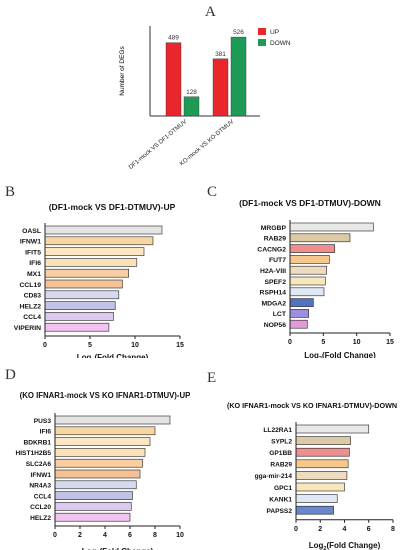 This screenshot has width=419, height=550. I want to click on category-label: RAB29, so click(275, 239).